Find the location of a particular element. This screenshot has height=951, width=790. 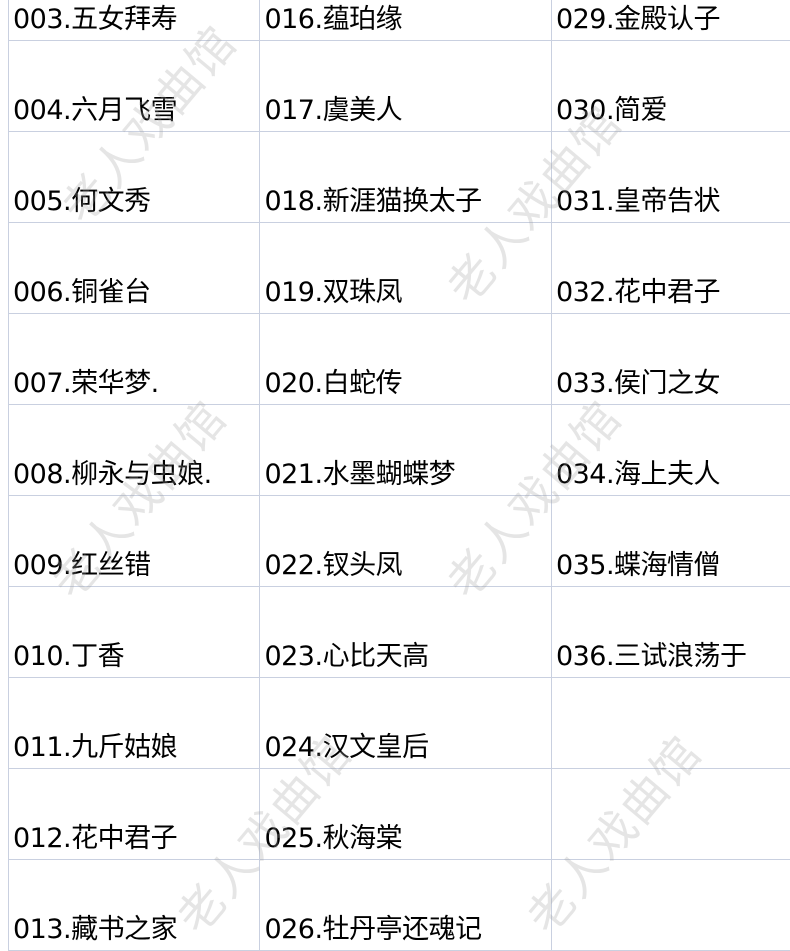

table-cell: 003.五女拜寿 is located at coordinates (134, 20).